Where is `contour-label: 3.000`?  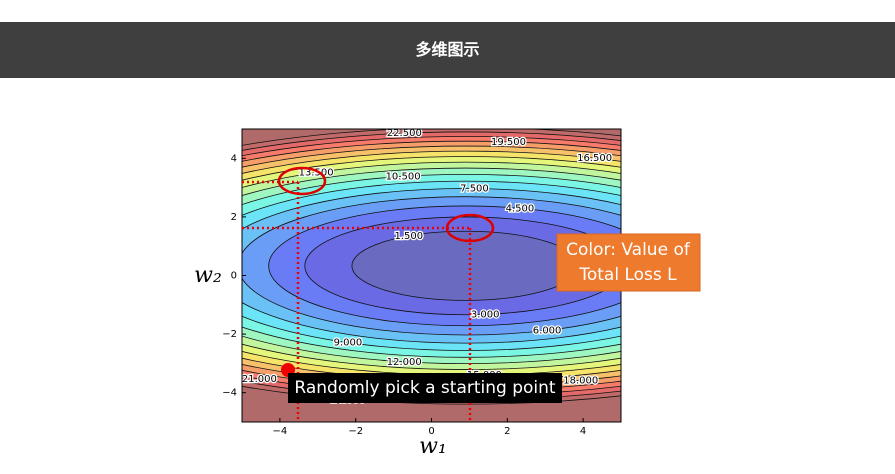 contour-label: 3.000 is located at coordinates (485, 314).